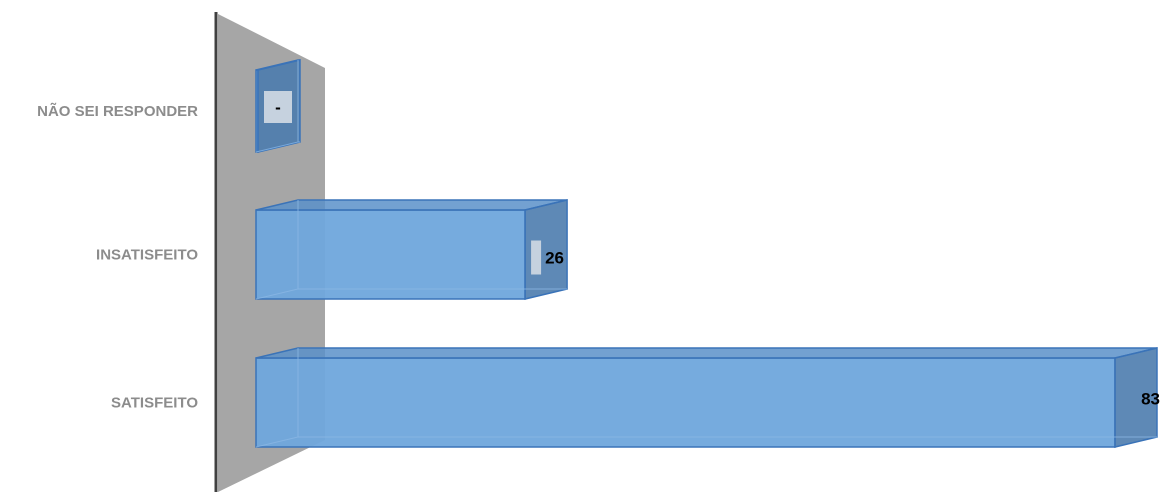 The image size is (1164, 493). I want to click on category-label: INSATISFEITO, so click(147, 255).